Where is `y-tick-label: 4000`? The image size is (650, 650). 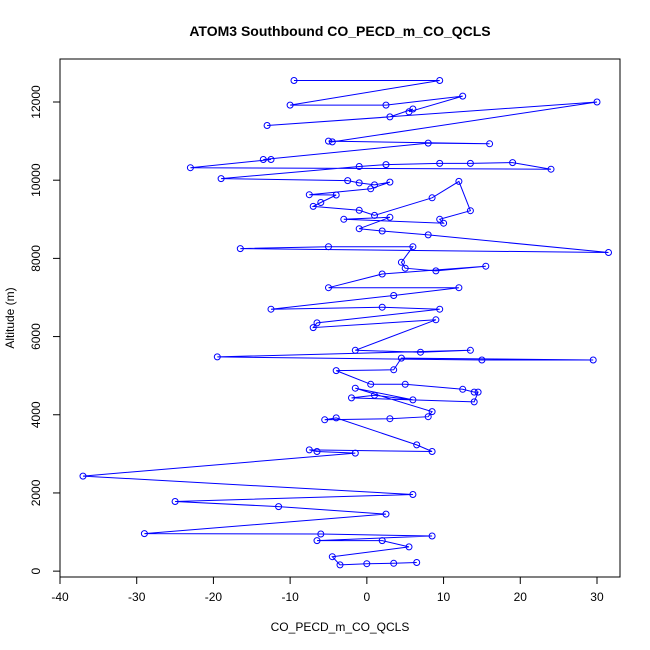 y-tick-label: 4000 is located at coordinates (36, 414).